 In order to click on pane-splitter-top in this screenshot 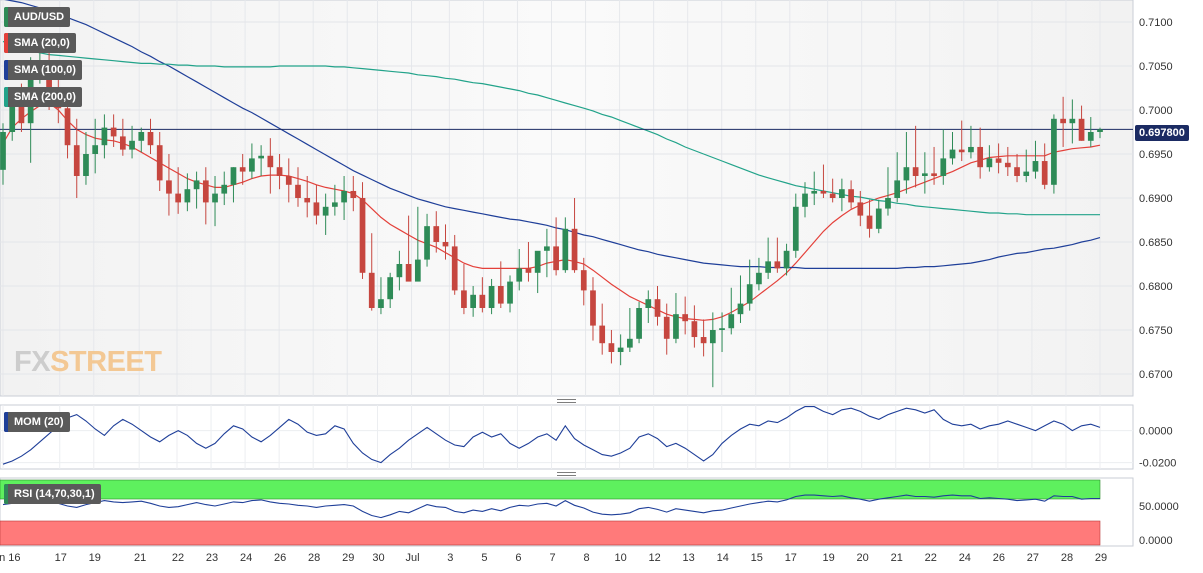, I will do `click(566, 401)`.